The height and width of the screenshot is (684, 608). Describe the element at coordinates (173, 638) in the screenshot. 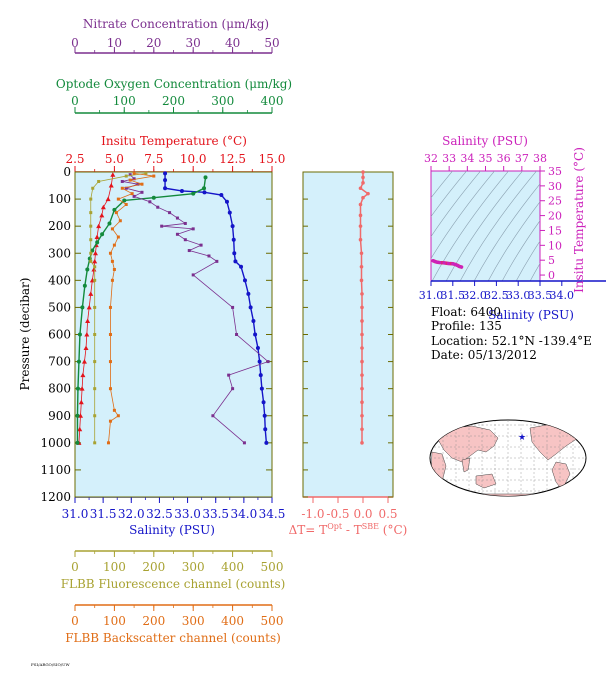

I see `backscatter-axis-label: FLBB Backscatter channel (counts)` at that location.